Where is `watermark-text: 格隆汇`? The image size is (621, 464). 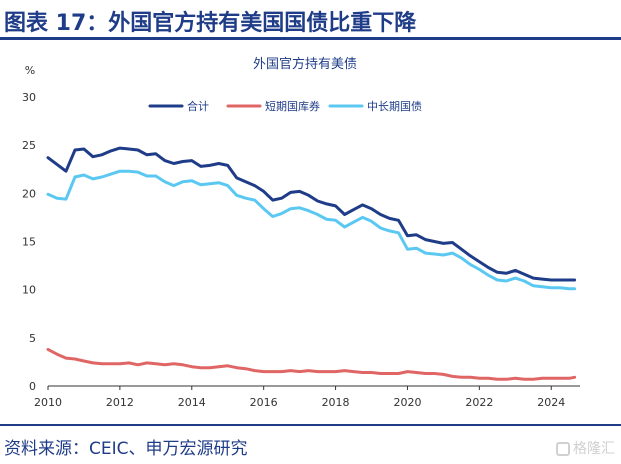
watermark-text: 格隆汇 is located at coordinates (594, 449).